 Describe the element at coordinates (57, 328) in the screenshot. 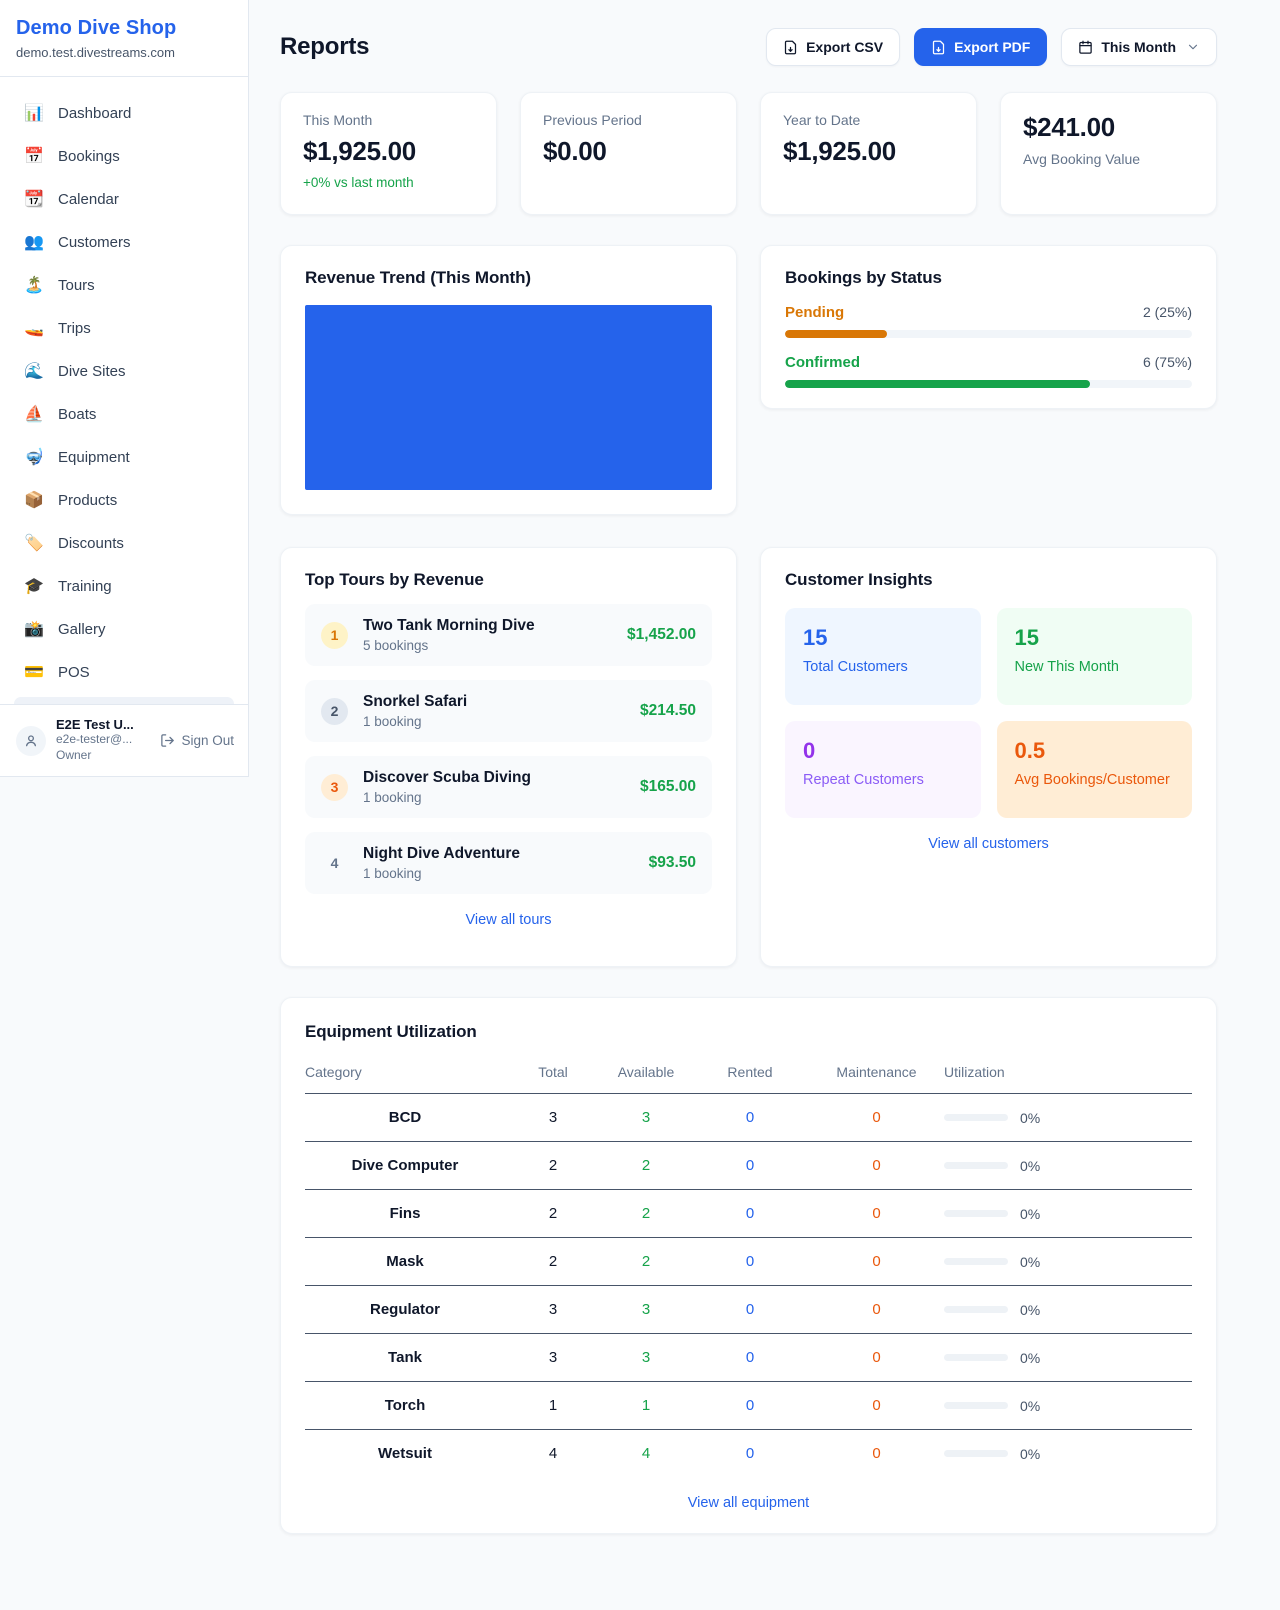

I see `sidebar-item-trips: 🚤 Trips` at that location.